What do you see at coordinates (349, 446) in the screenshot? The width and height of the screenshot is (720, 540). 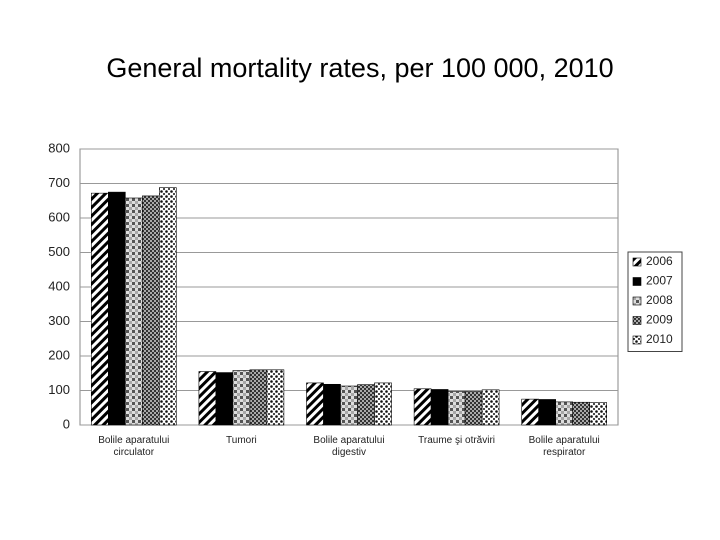 I see `x-tick-label: Bolile aparatului digestiv` at bounding box center [349, 446].